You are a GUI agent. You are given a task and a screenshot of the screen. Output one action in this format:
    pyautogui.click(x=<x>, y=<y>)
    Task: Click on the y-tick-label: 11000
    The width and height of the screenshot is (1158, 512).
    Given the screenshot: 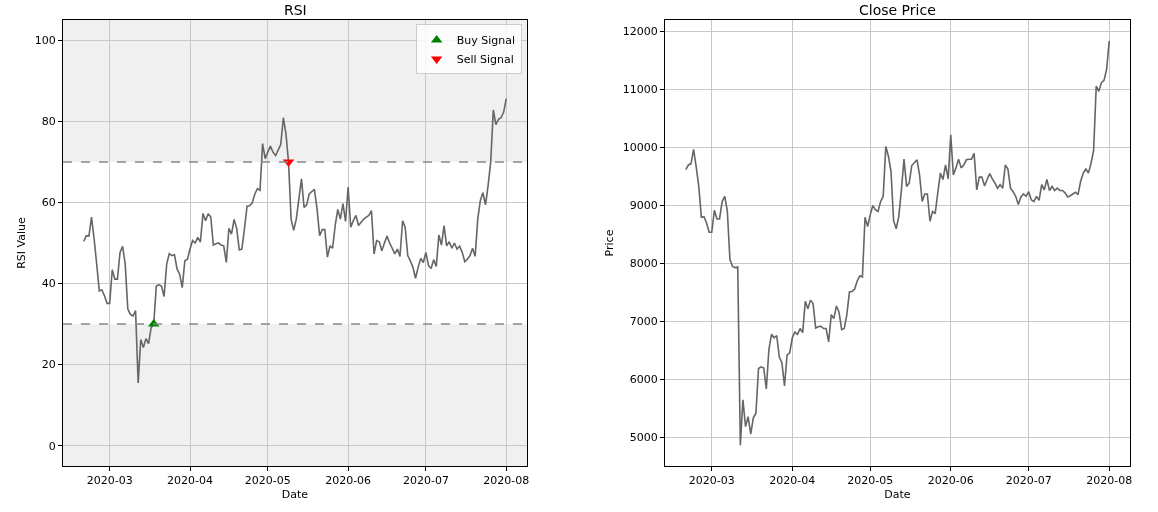 What is the action you would take?
    pyautogui.click(x=640, y=89)
    